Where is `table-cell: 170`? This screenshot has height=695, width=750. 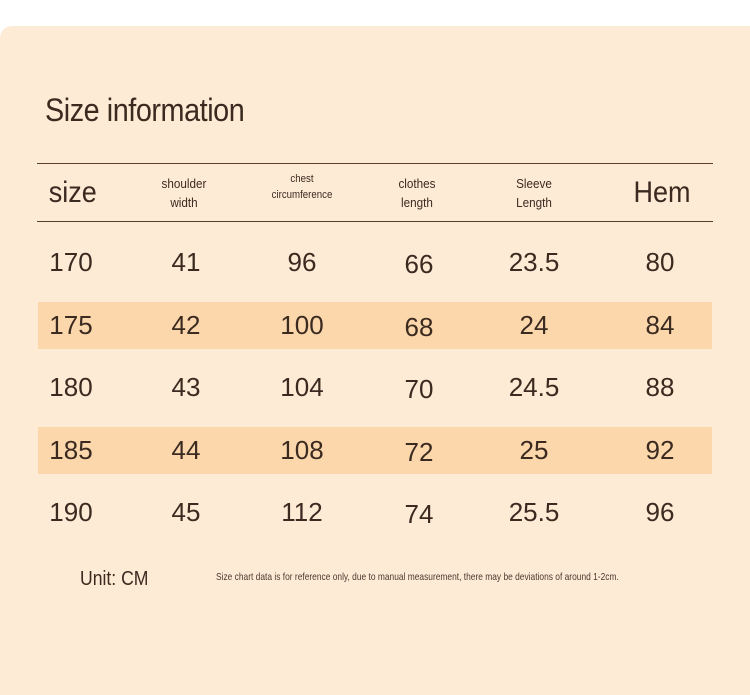
table-cell: 170 is located at coordinates (71, 262).